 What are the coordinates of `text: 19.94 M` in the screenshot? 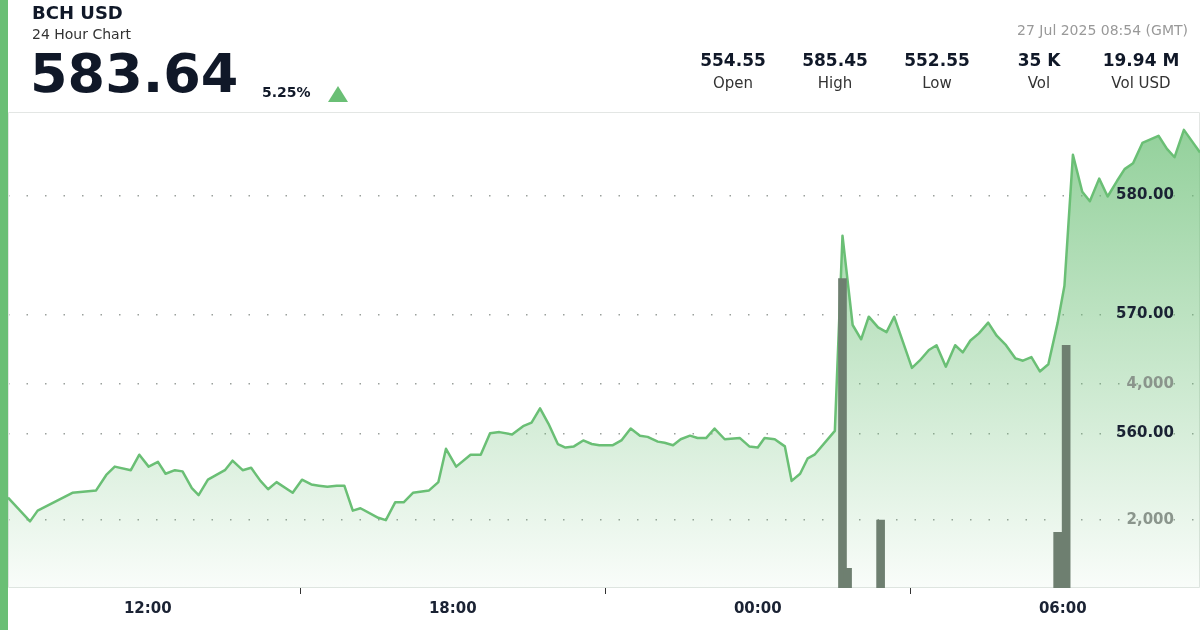 It's located at (1141, 60).